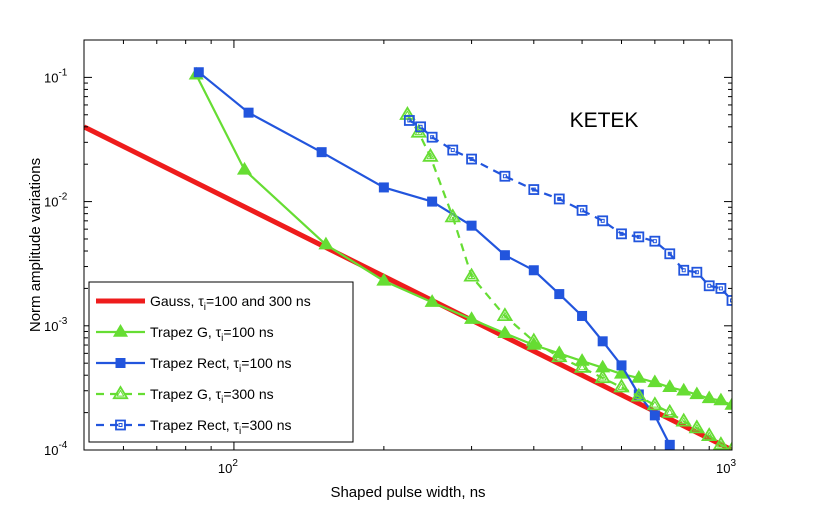 The width and height of the screenshot is (830, 506). I want to click on y-tick-label: 10⁻³, so click(56, 325).